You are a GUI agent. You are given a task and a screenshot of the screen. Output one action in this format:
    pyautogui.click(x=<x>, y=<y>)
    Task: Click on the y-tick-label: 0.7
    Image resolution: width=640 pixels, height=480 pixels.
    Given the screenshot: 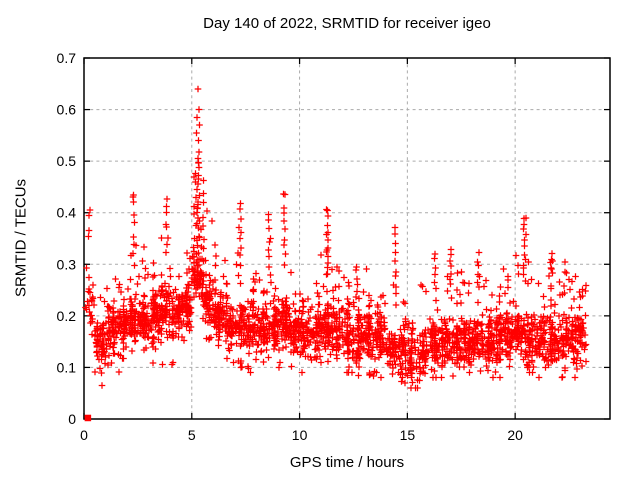 What is the action you would take?
    pyautogui.click(x=67, y=58)
    